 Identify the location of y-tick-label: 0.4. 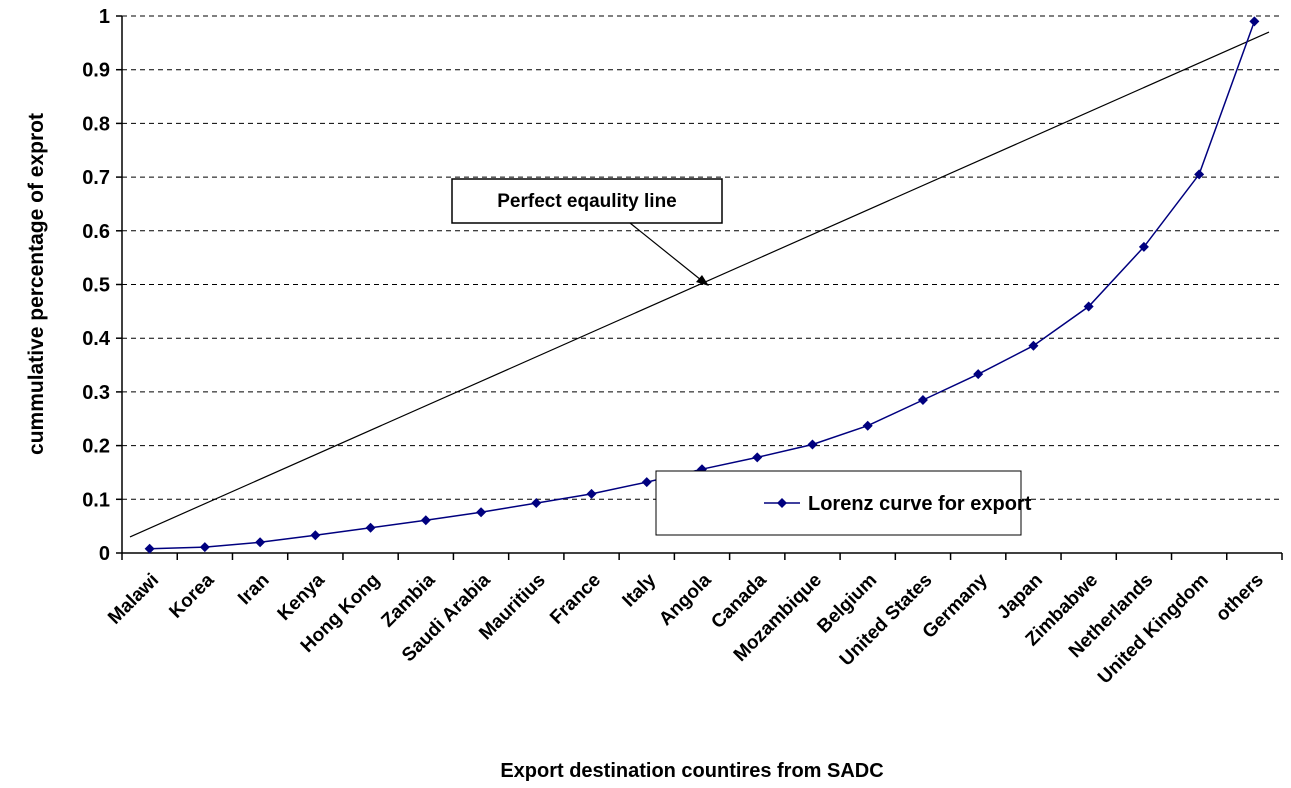
(96, 339).